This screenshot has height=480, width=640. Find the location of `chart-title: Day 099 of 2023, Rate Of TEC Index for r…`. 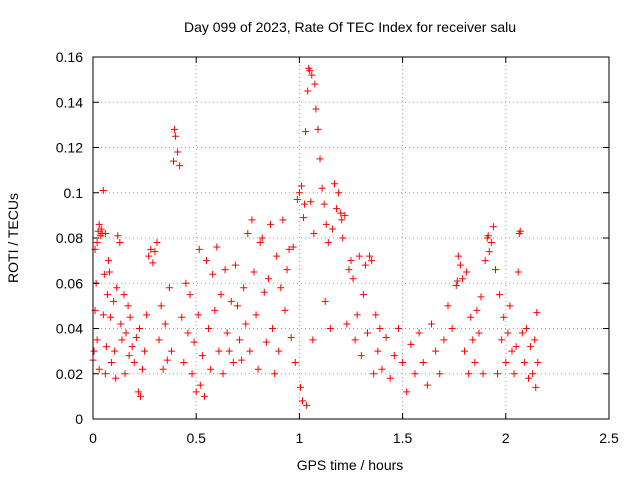

chart-title: Day 099 of 2023, Rate Of TEC Index for r… is located at coordinates (350, 27).